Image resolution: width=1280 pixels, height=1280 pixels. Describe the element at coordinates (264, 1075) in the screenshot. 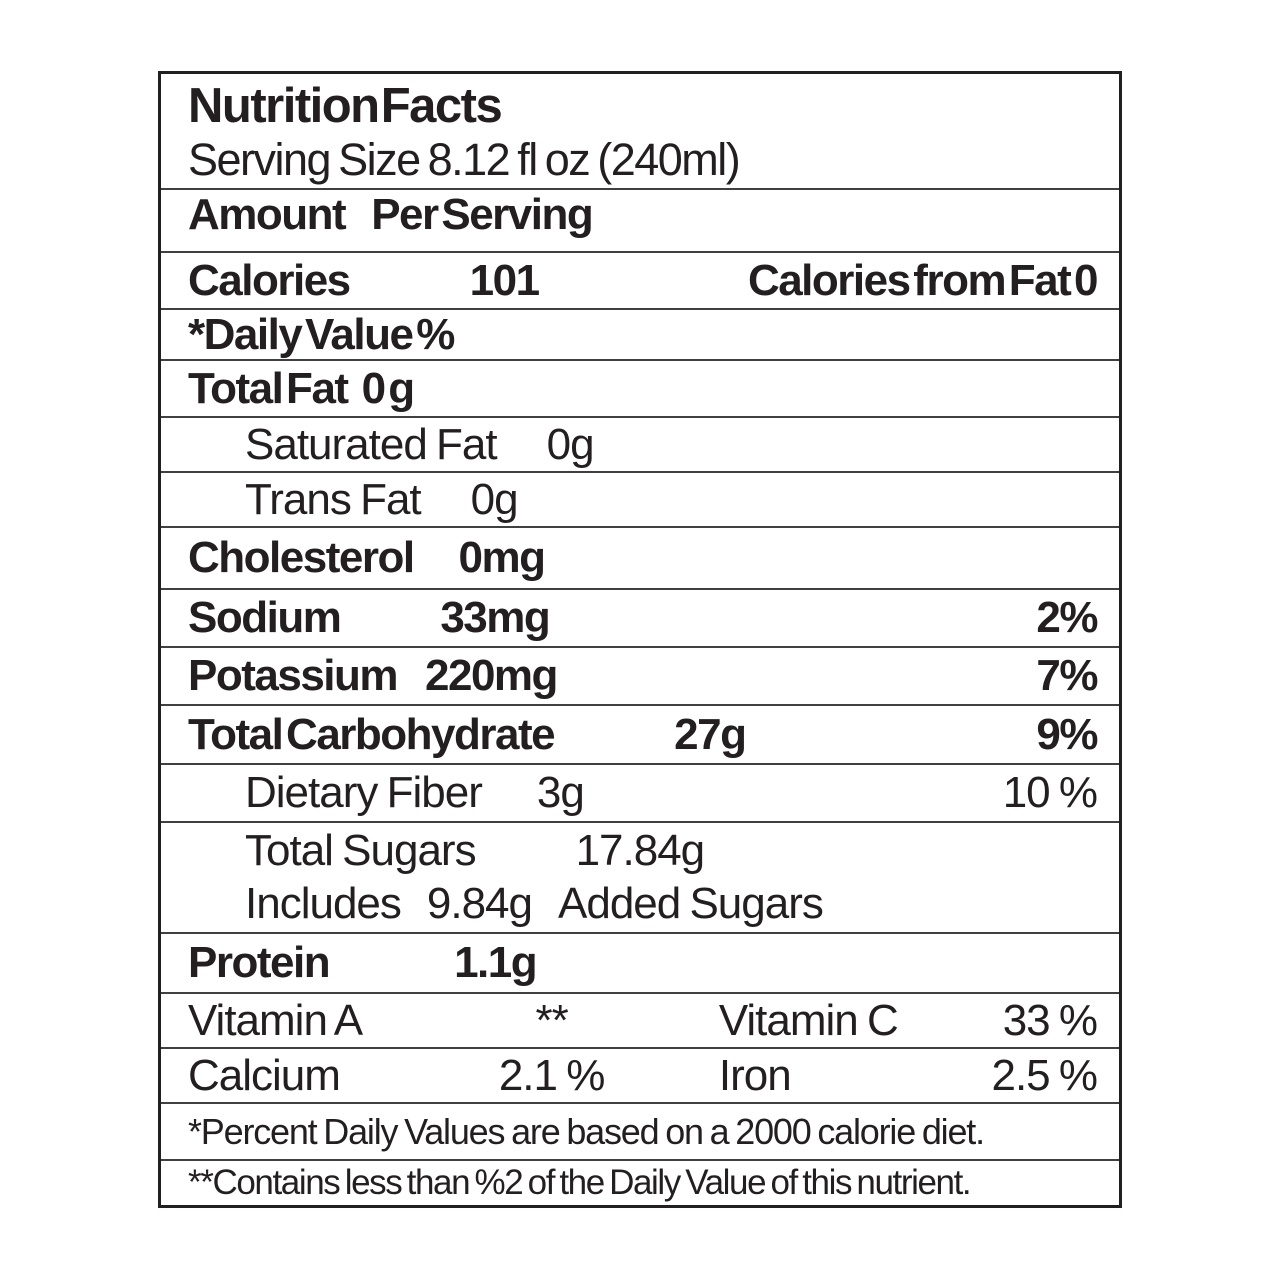

I see `calcium-label: Calcium` at that location.